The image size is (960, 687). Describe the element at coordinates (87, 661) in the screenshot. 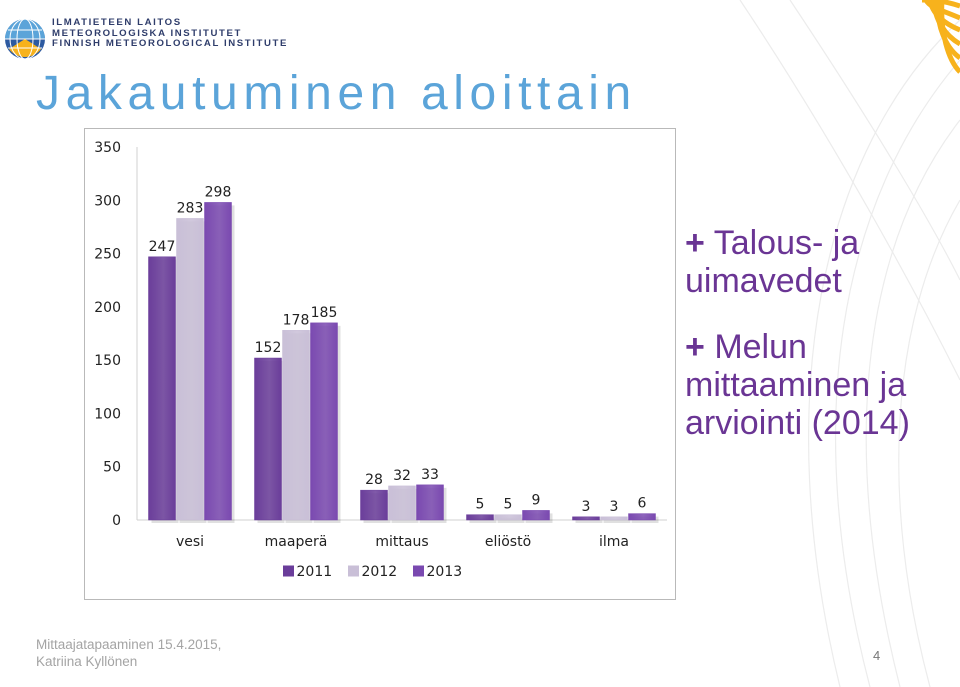

I see `footer-line-author: Katriina Kyllönen` at that location.